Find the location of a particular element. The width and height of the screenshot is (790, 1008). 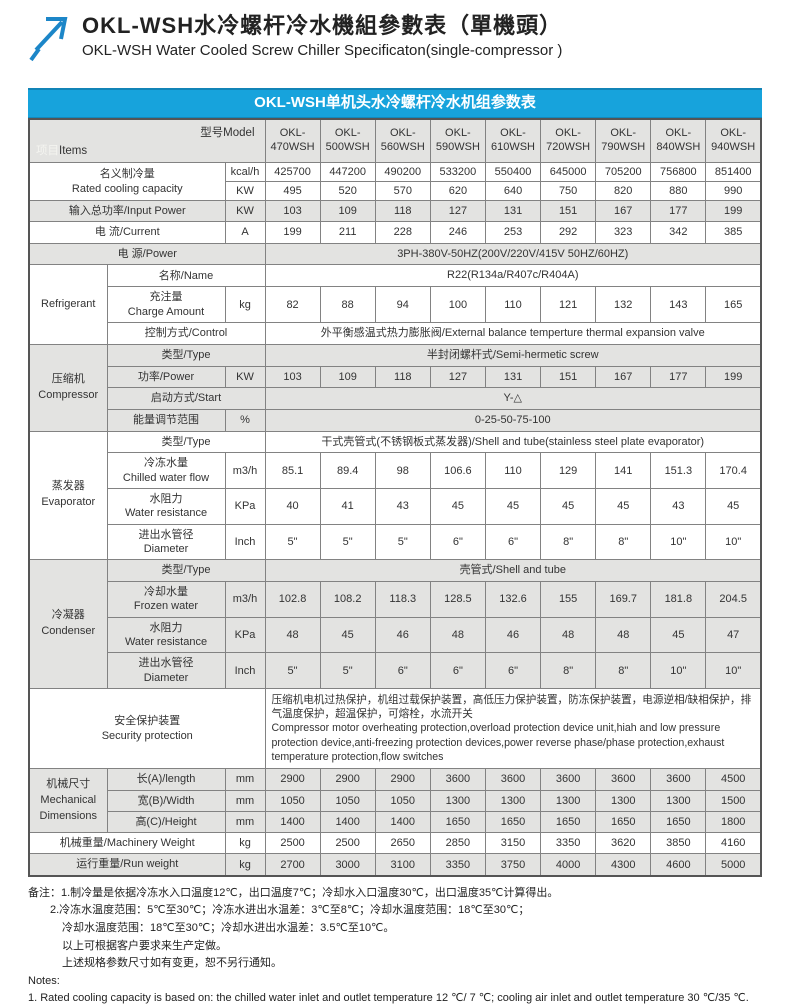

unit-cell: KPa is located at coordinates (245, 506).